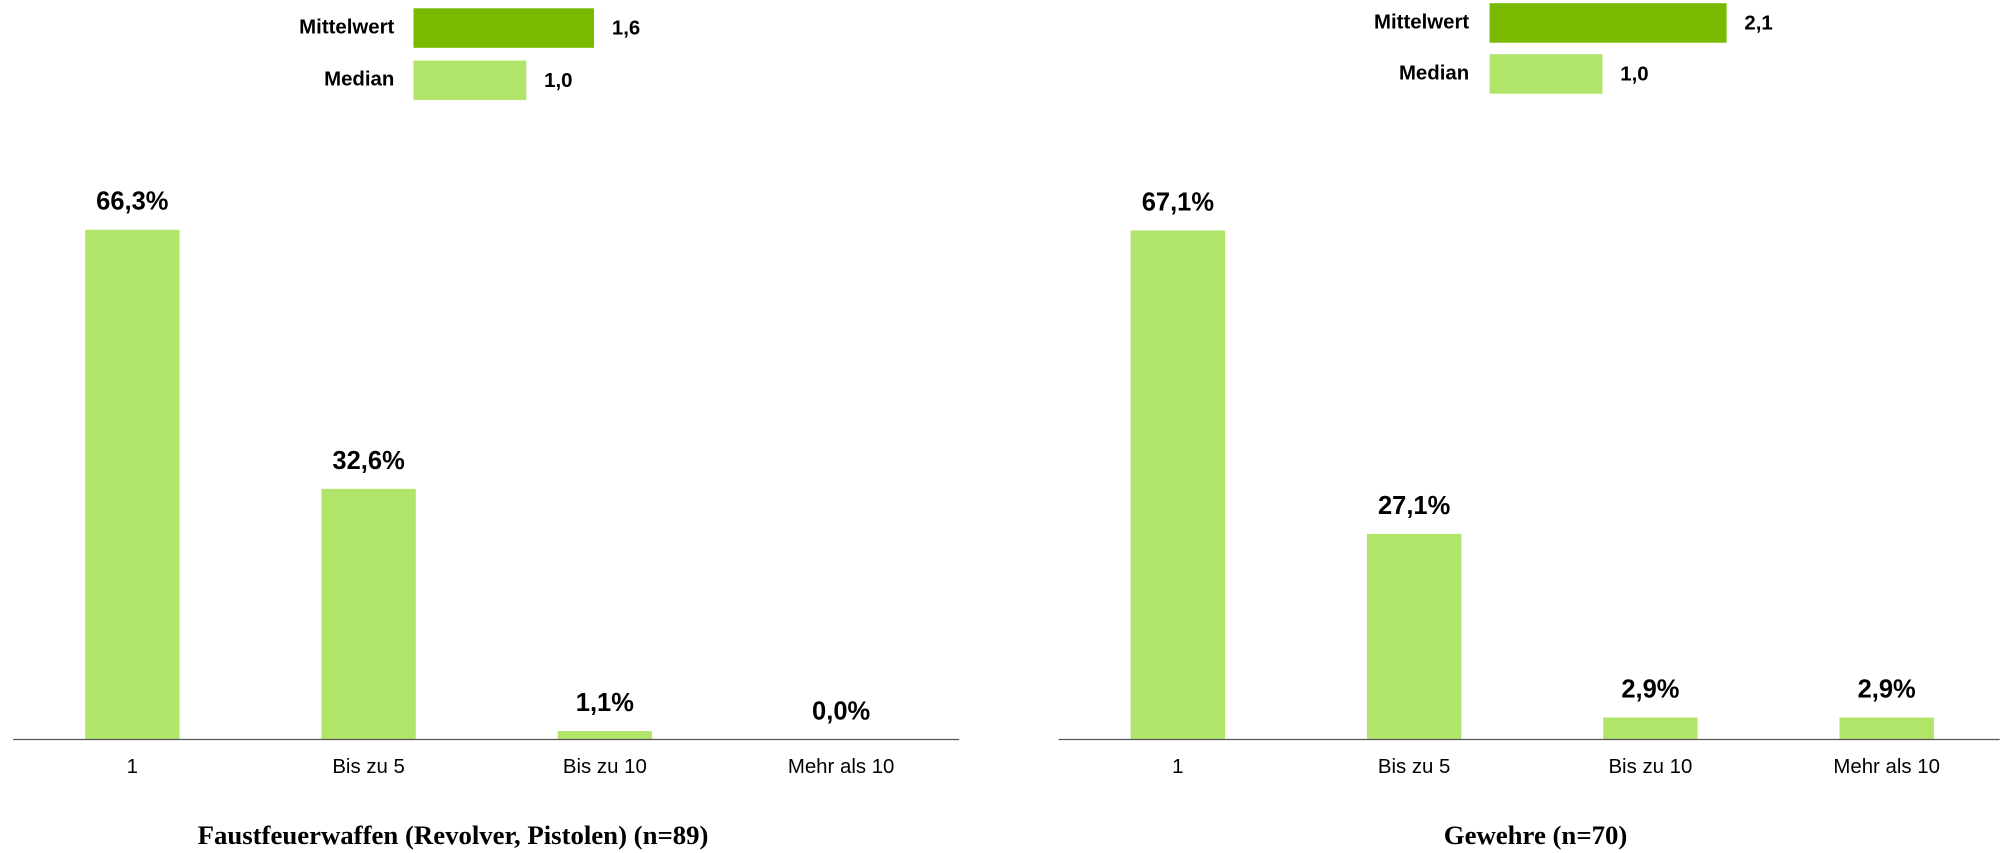 The image size is (2000, 853). What do you see at coordinates (1414, 506) in the screenshot?
I see `value-label: 27,1%` at bounding box center [1414, 506].